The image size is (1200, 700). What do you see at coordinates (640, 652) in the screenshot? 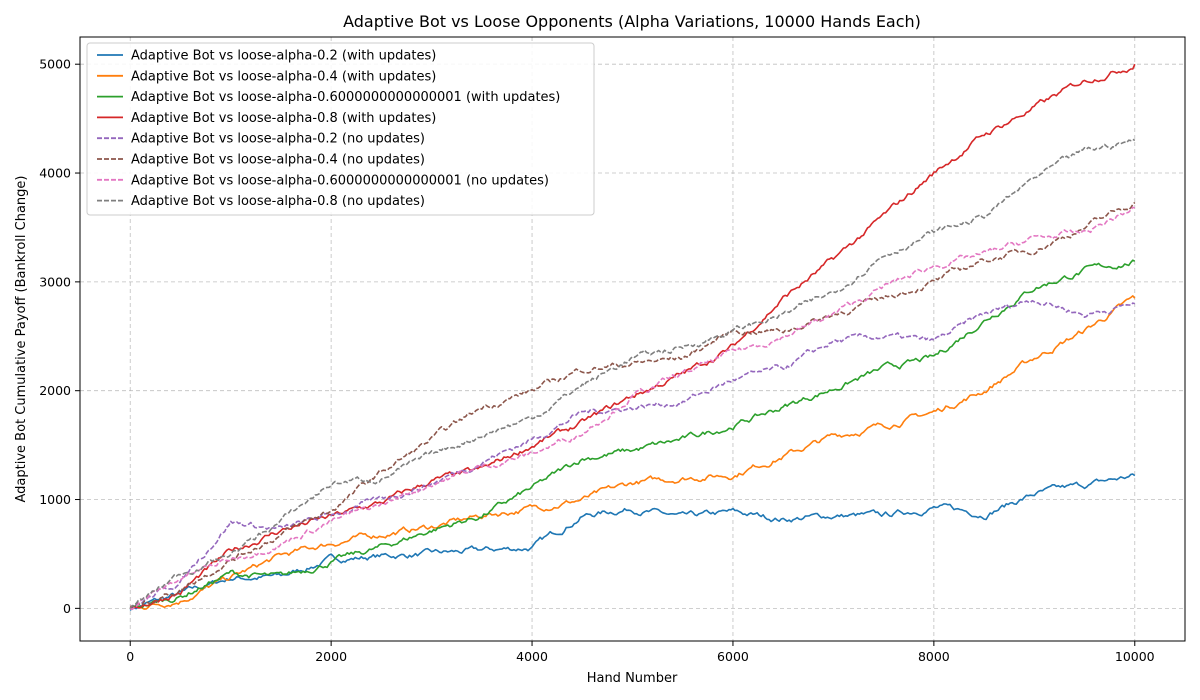
I see `x-axis-ticks: 0 2000 4000 6000 8000 10000` at bounding box center [640, 652].